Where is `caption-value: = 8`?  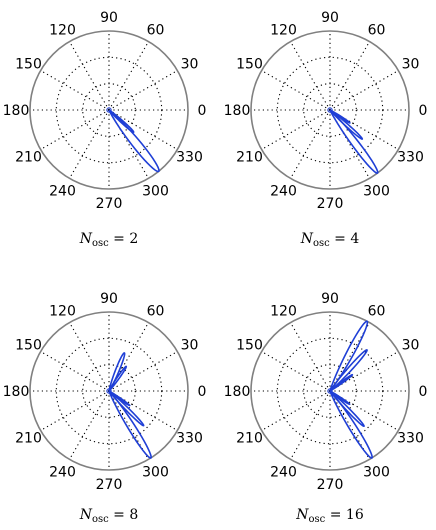 caption-value: = 8 is located at coordinates (124, 515).